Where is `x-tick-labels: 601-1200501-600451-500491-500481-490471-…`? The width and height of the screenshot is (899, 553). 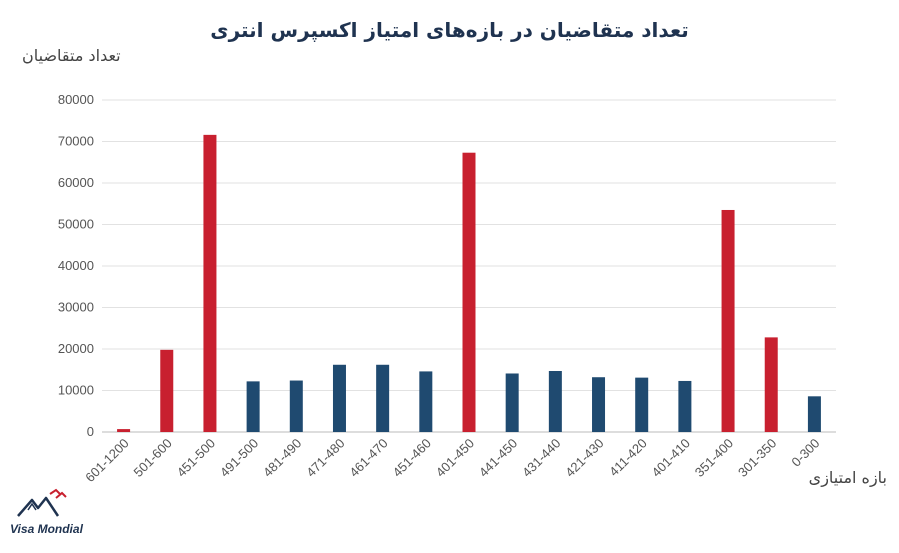
x-tick-labels: 601-1200501-600451-500491-500481-490471-… is located at coordinates (452, 460).